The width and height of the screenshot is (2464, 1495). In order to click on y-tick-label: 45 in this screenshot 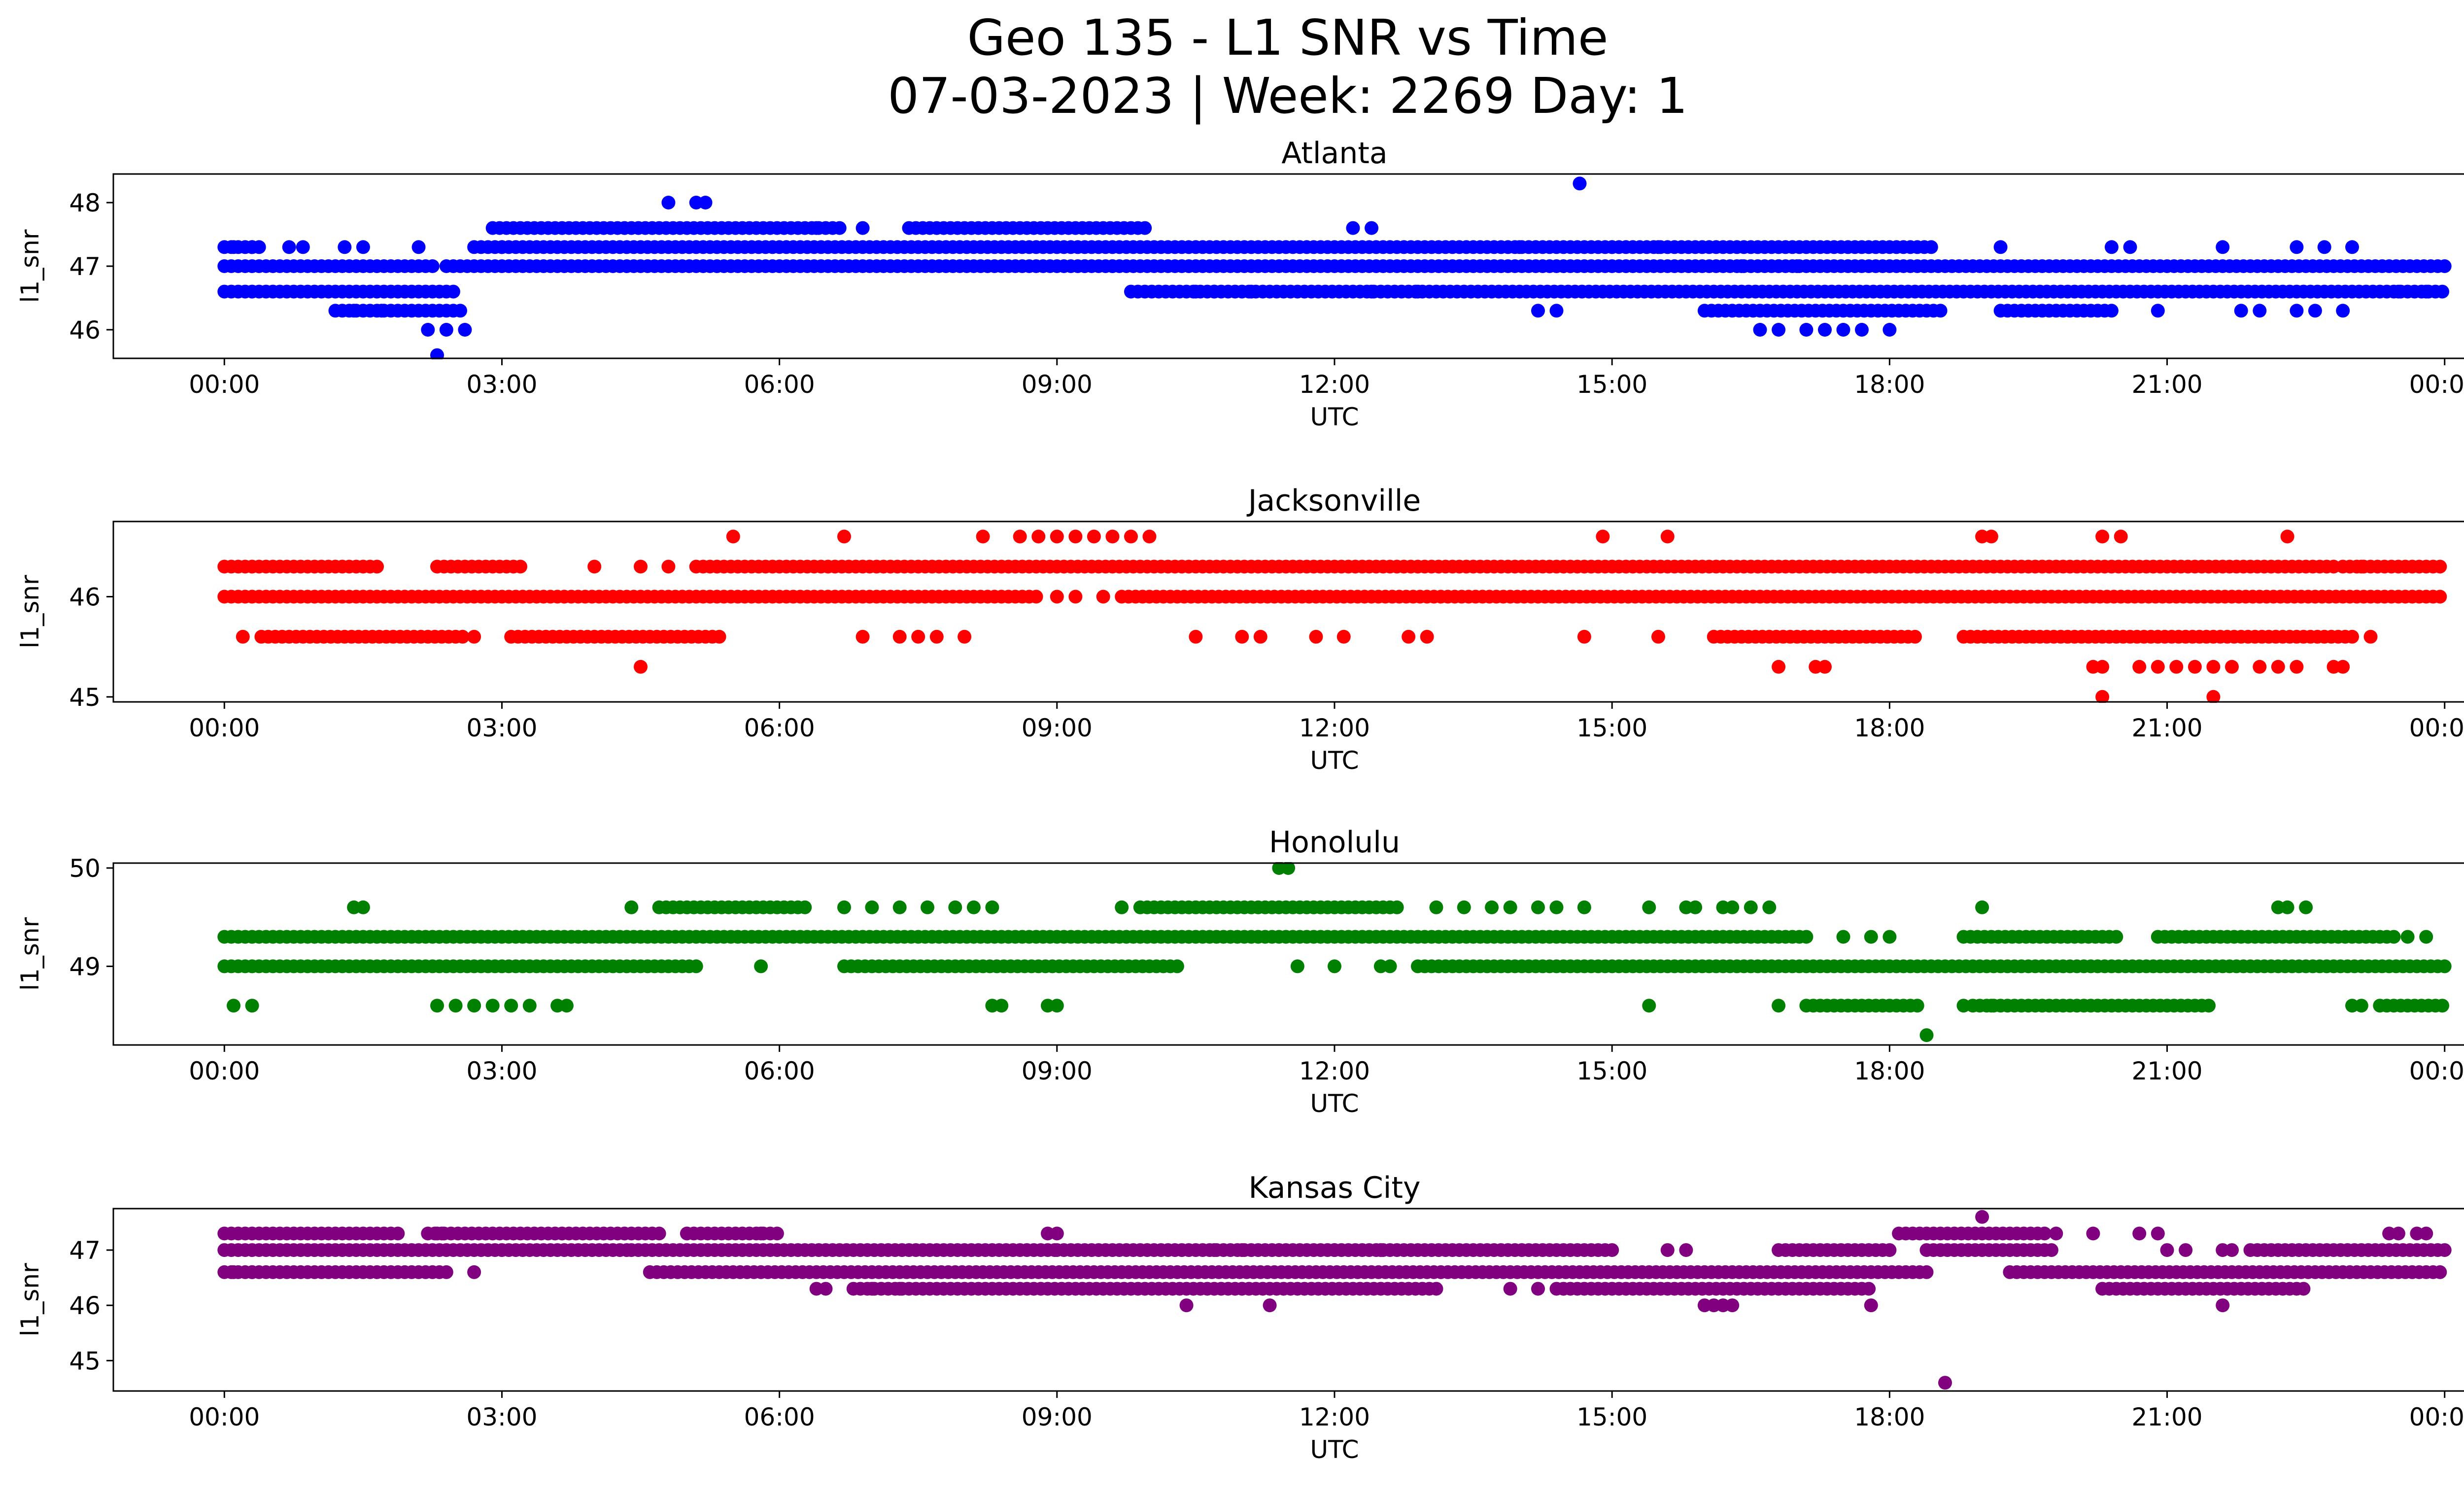, I will do `click(85, 697)`.